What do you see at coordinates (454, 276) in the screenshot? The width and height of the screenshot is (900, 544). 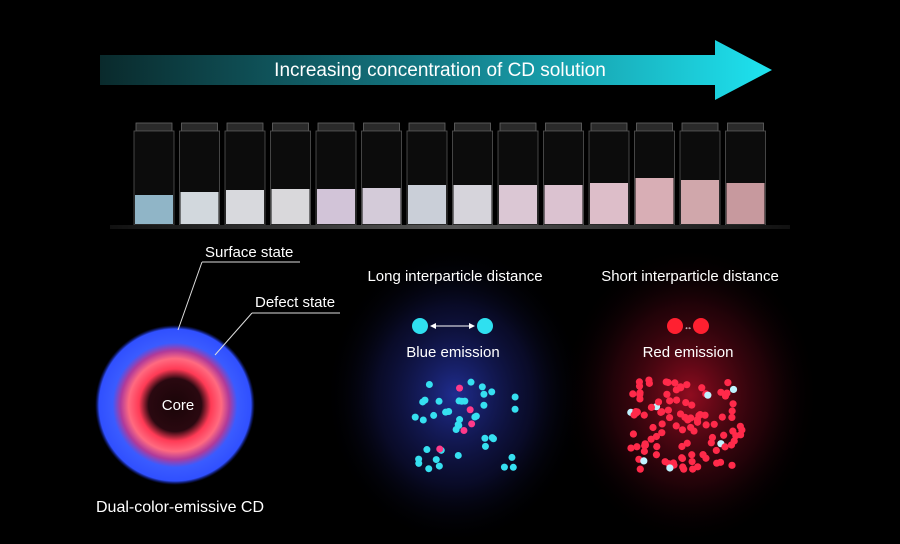 I see `blue-title: Long interparticle distance` at bounding box center [454, 276].